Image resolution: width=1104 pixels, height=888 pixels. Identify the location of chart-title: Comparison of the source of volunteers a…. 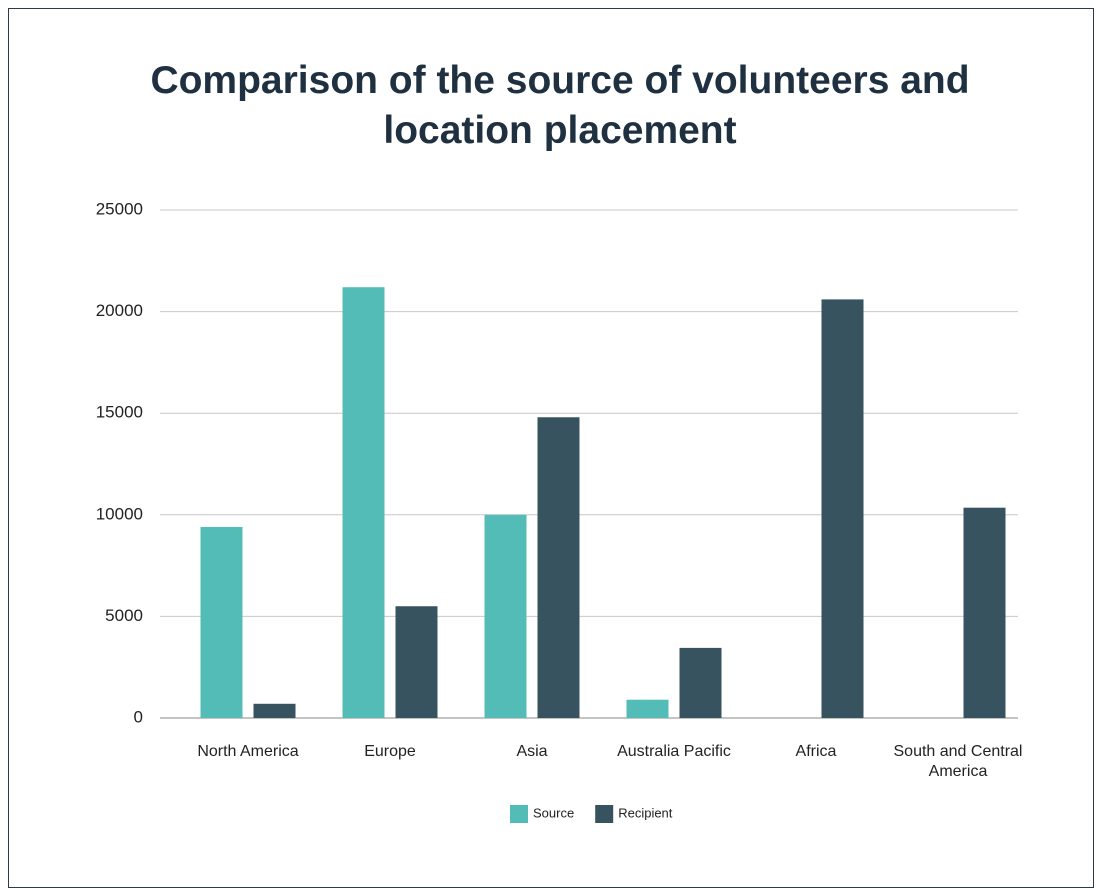
(560, 105).